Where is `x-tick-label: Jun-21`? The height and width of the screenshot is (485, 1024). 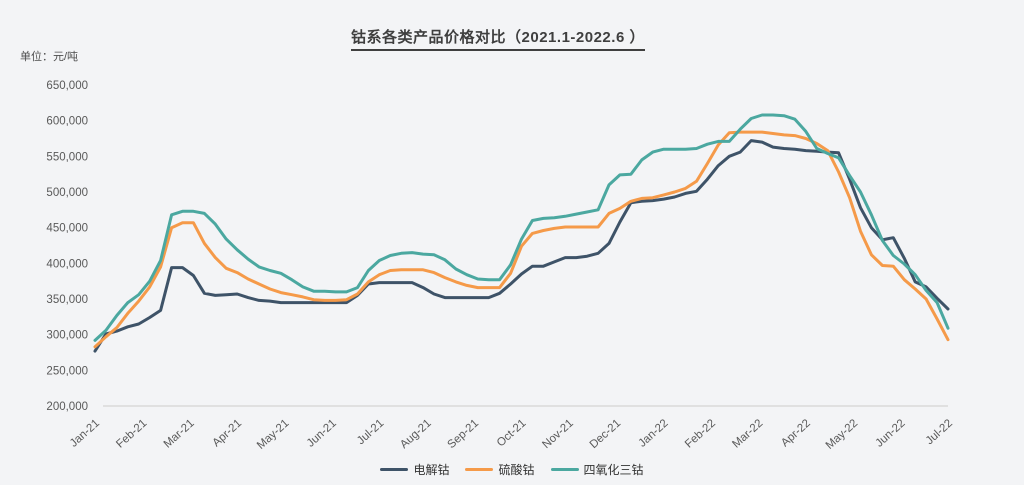 x-tick-label: Jun-21 is located at coordinates (322, 433).